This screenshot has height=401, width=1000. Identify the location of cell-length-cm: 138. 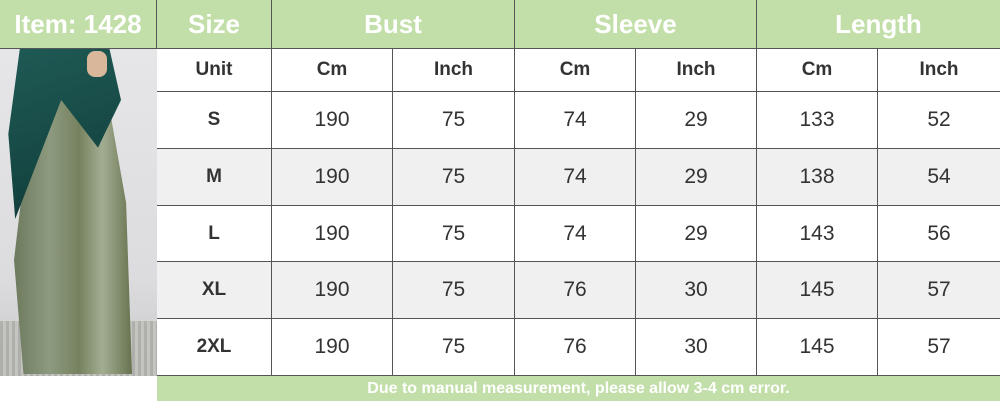
(817, 177).